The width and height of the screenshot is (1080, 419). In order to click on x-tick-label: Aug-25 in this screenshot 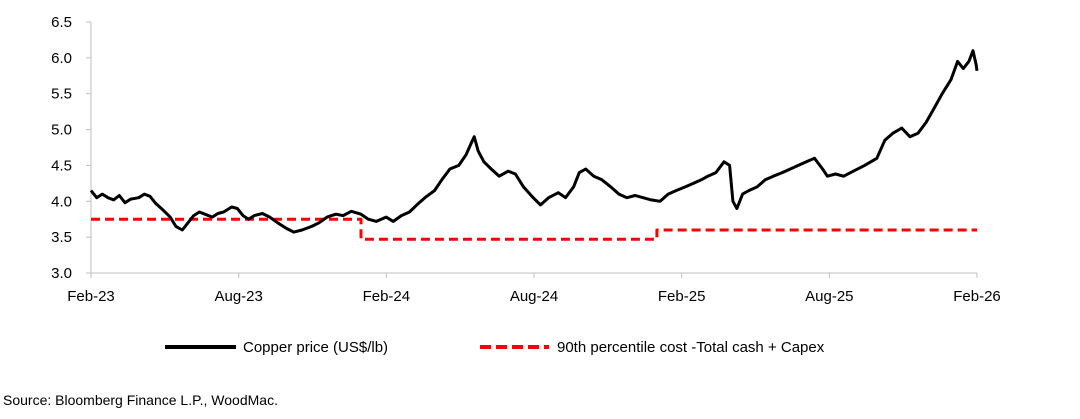, I will do `click(829, 296)`.